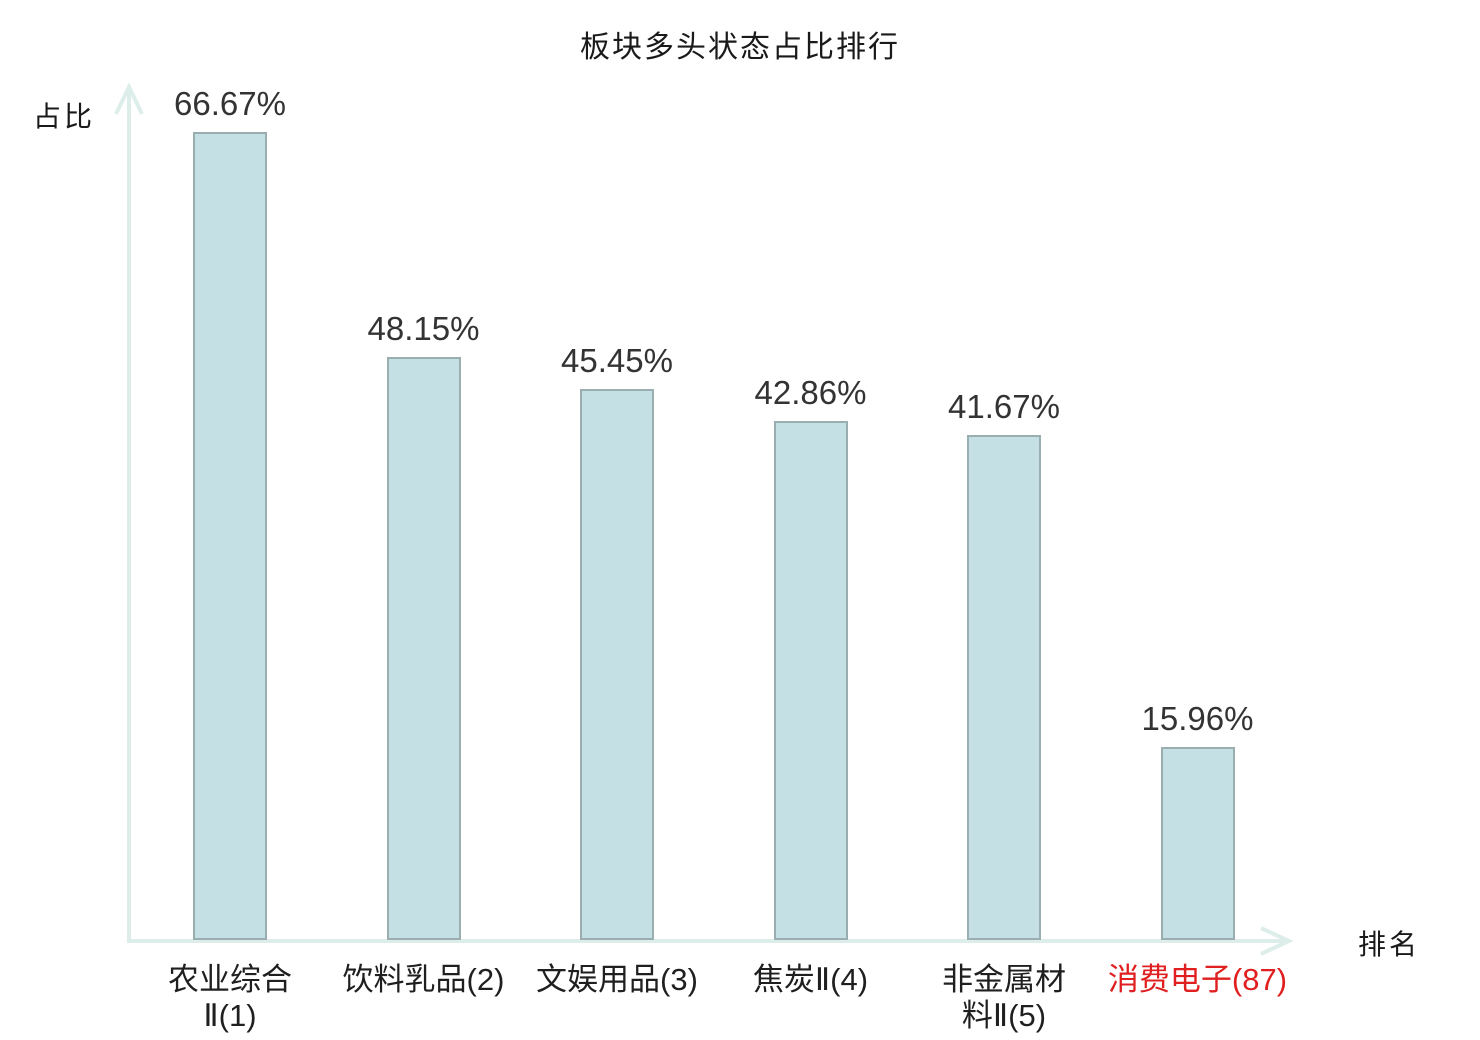 The height and width of the screenshot is (1040, 1480). Describe the element at coordinates (1004, 406) in the screenshot. I see `bar-value-label: 41.67%` at that location.